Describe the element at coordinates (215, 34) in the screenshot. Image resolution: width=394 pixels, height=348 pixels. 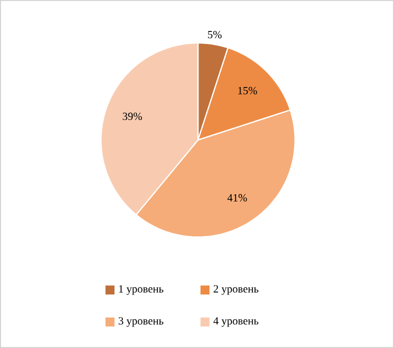
I see `data-label: 5%` at that location.